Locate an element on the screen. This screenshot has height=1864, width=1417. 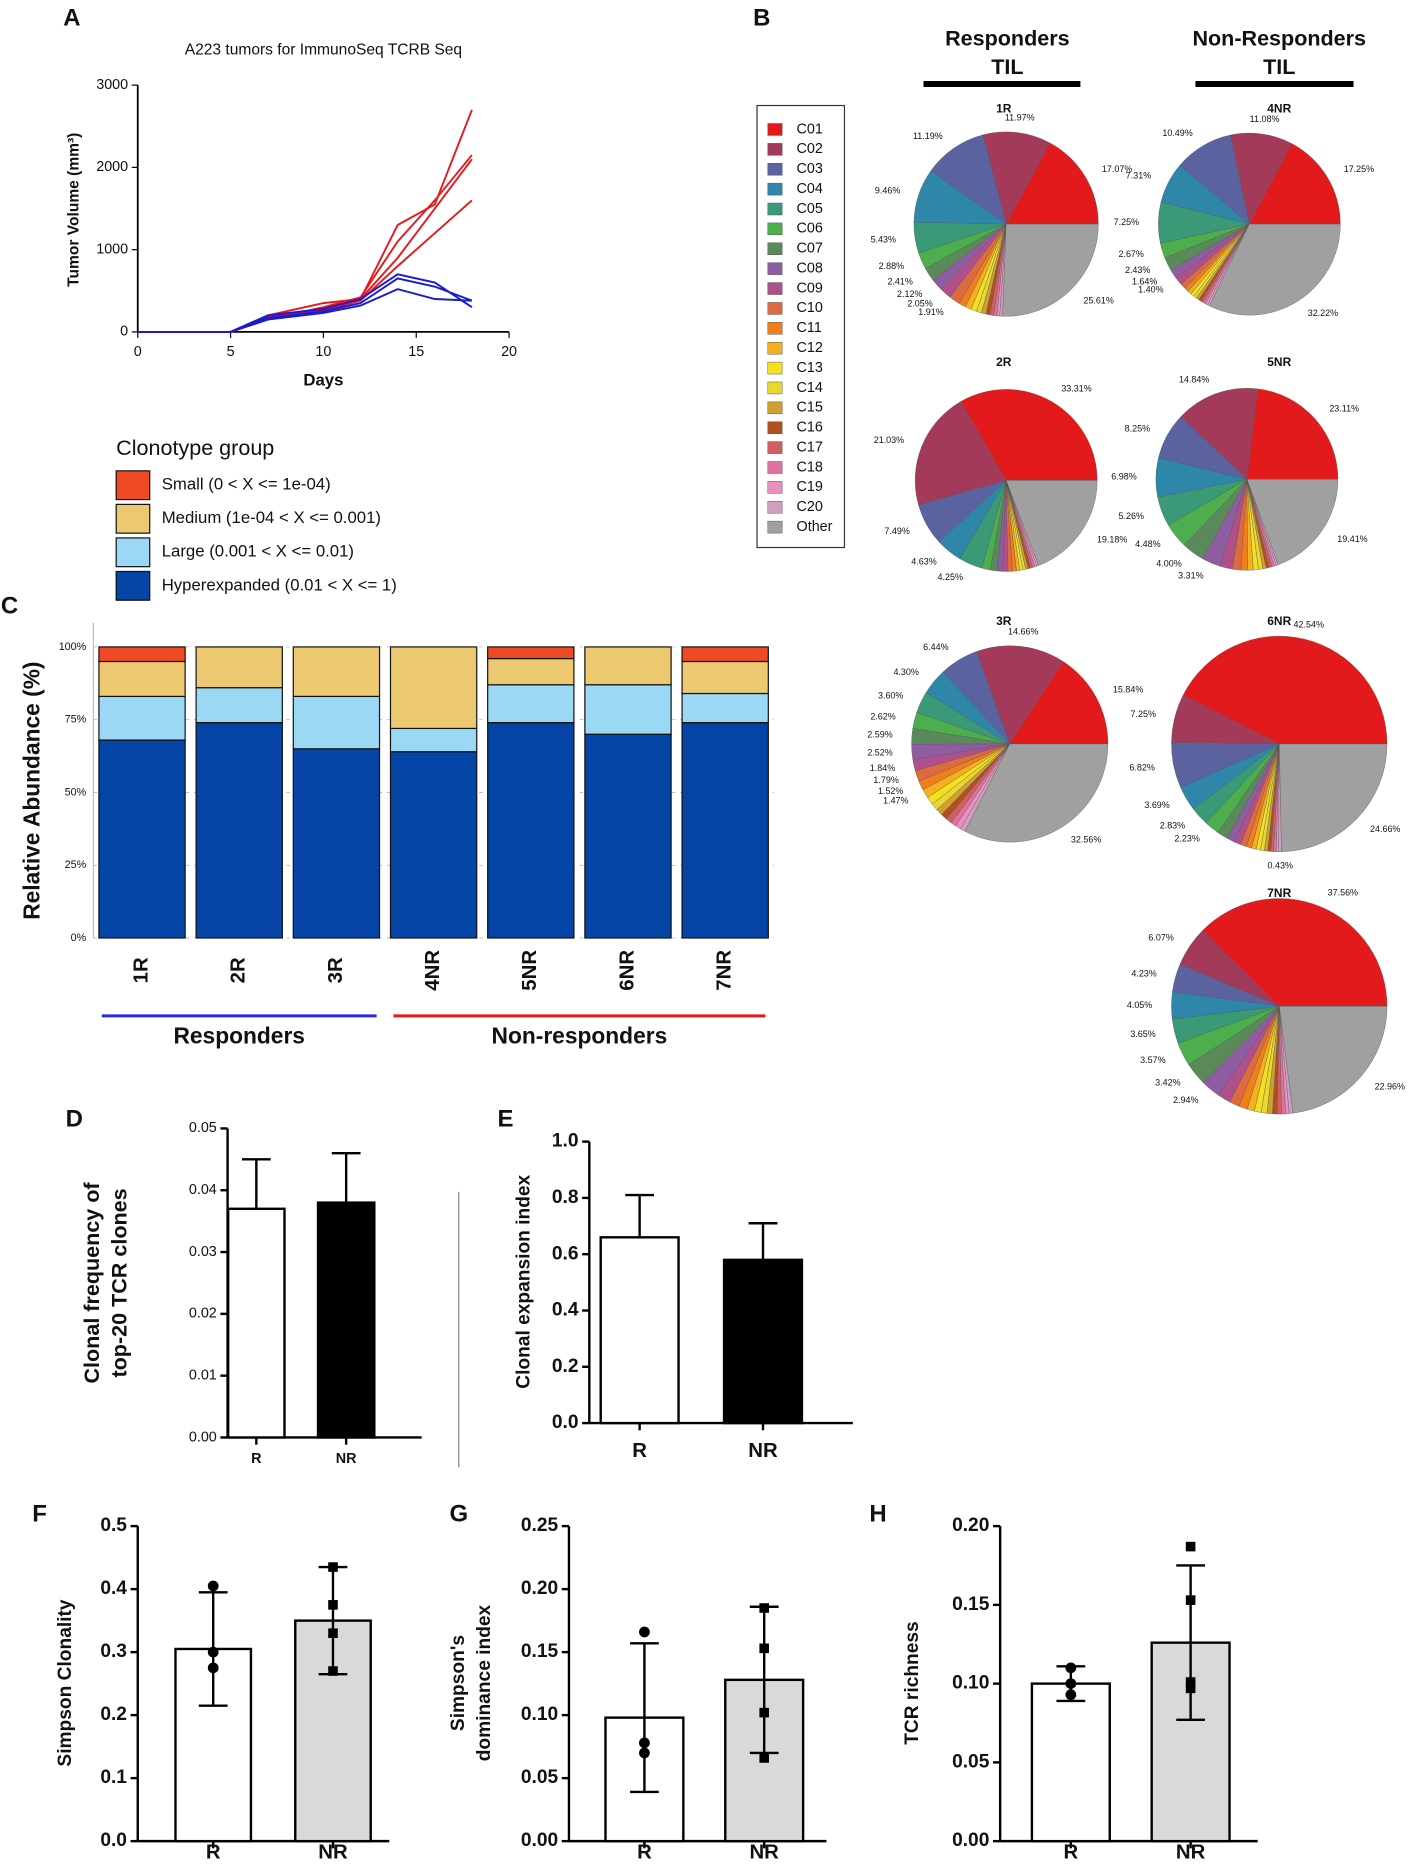
y-axis-label: TCR richness is located at coordinates (912, 1683).